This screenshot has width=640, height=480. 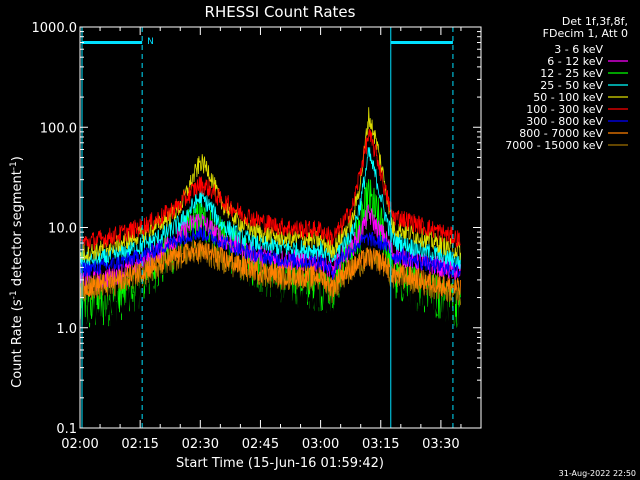 What do you see at coordinates (280, 463) in the screenshot?
I see `x-axis-label: Start Time (15-Jun-16 01:59:42)` at bounding box center [280, 463].